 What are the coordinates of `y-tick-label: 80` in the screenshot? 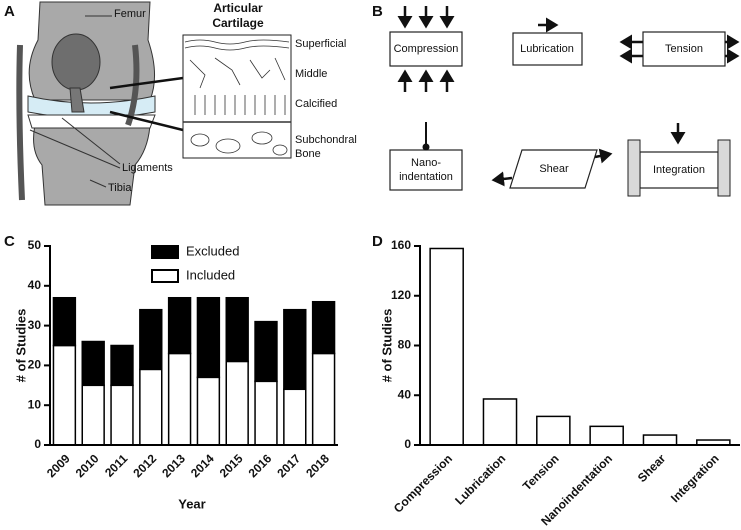 It's located at (405, 345).